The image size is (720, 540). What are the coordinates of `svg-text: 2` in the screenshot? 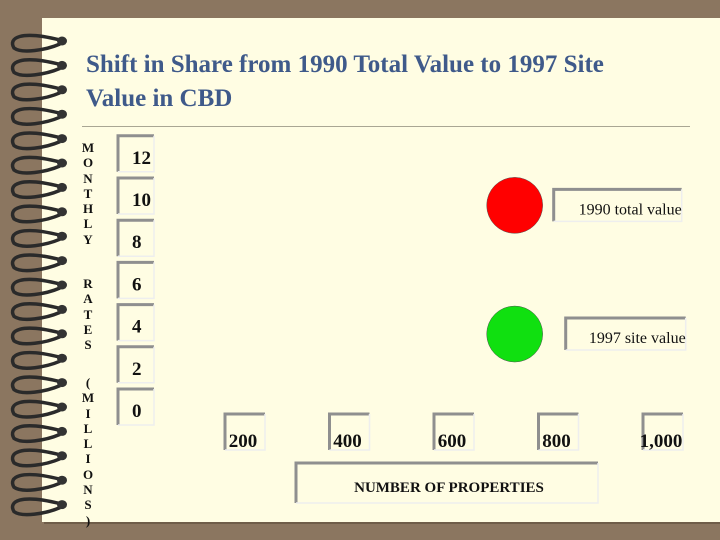 It's located at (137, 369).